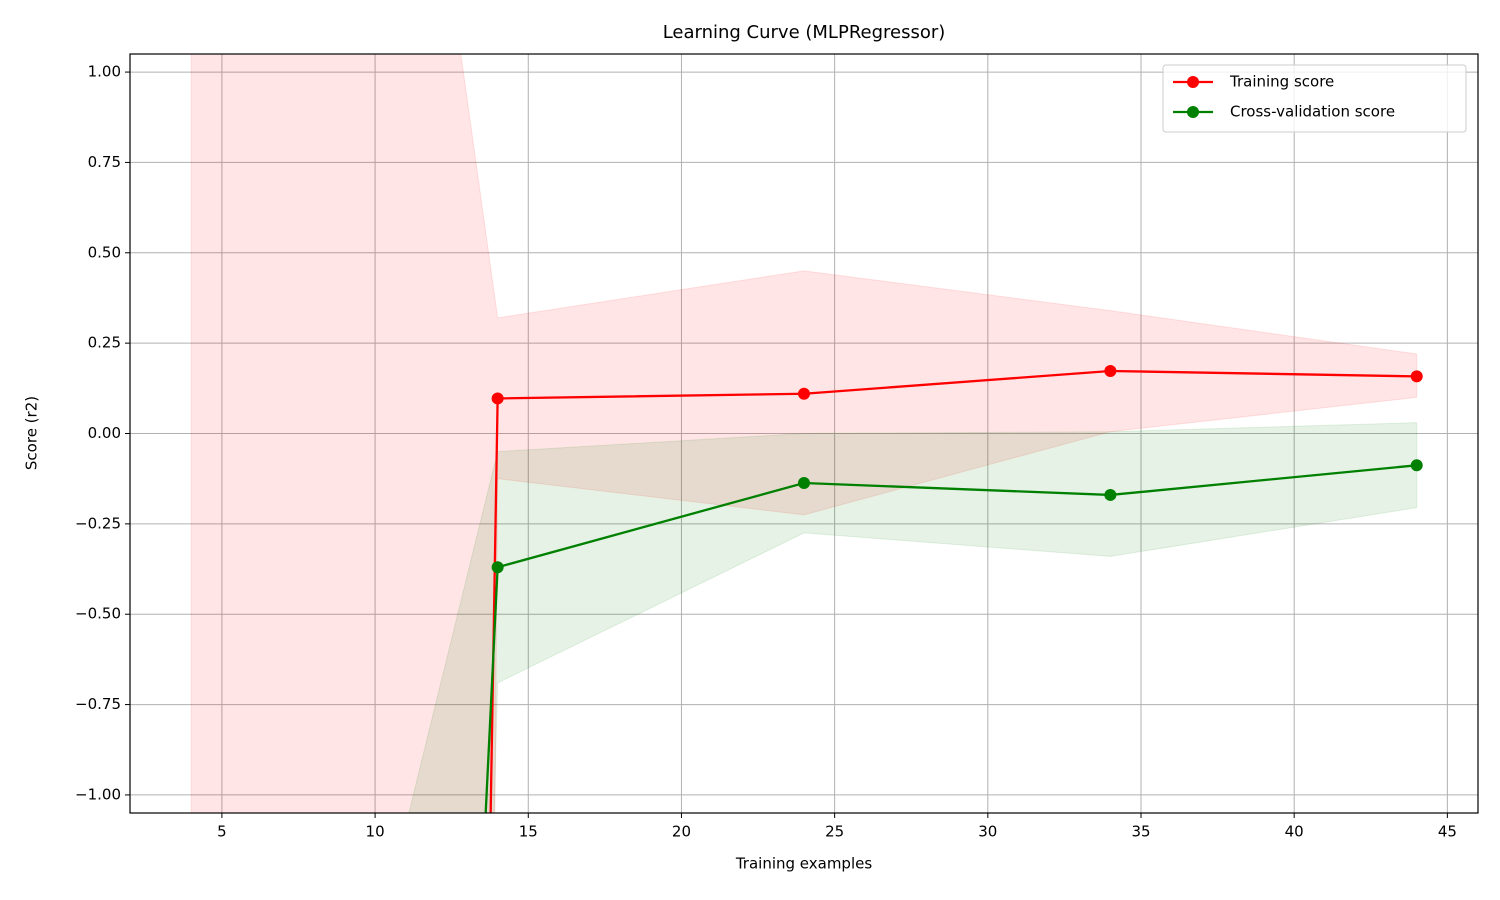 Image resolution: width=1500 pixels, height=900 pixels. Describe the element at coordinates (804, 864) in the screenshot. I see `x-axis-label: Training examples` at that location.